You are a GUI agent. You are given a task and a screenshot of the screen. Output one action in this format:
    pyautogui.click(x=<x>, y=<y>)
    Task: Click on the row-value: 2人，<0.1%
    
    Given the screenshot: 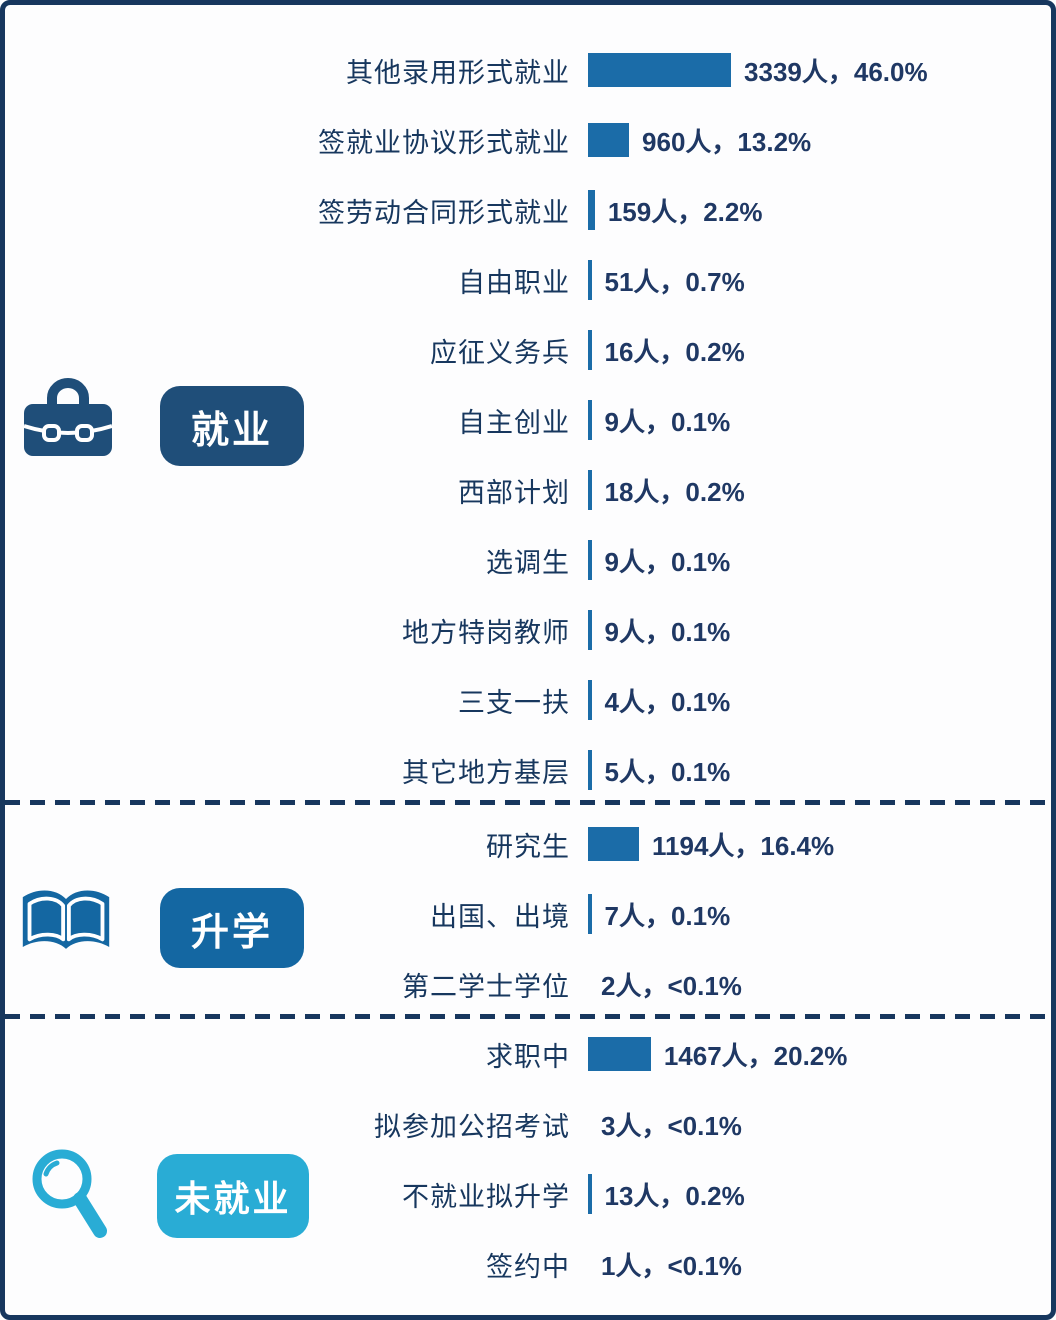 What is the action you would take?
    pyautogui.click(x=671, y=985)
    